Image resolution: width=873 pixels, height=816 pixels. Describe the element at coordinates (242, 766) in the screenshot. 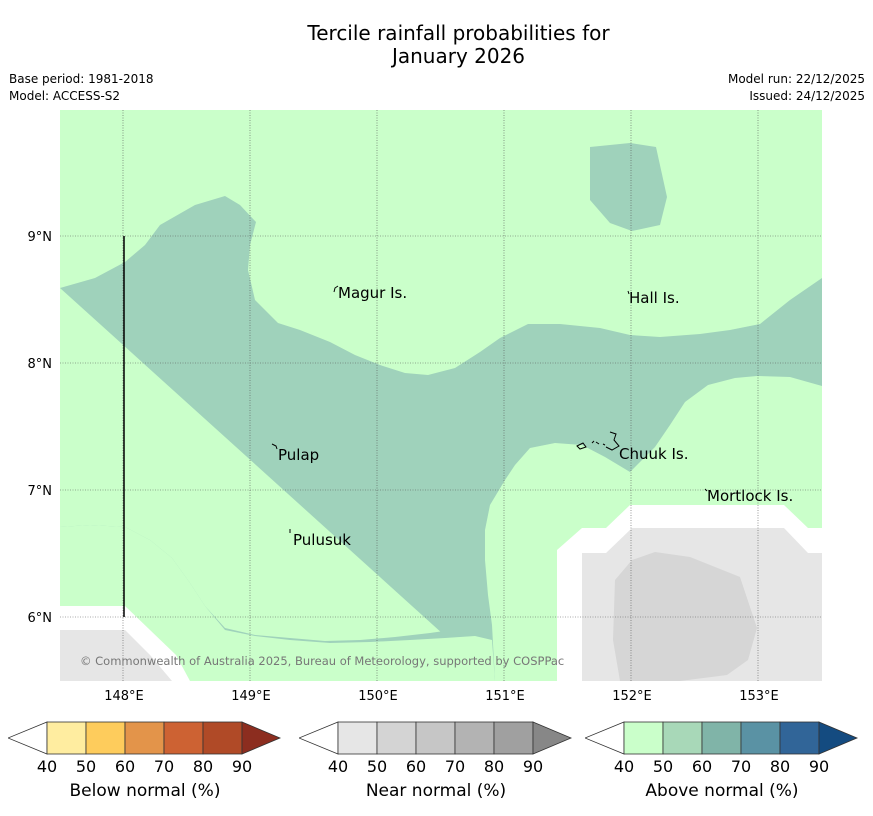

I see `colorbar-below-tick-90: 90` at that location.